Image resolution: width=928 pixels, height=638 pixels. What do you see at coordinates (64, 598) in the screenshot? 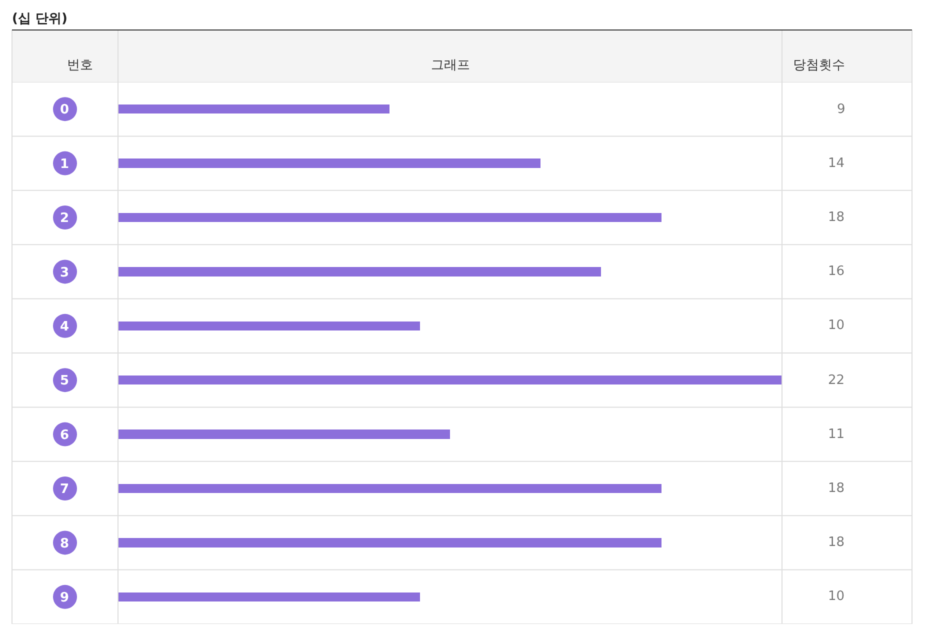
I see `y-tick-label: 9` at bounding box center [64, 598].